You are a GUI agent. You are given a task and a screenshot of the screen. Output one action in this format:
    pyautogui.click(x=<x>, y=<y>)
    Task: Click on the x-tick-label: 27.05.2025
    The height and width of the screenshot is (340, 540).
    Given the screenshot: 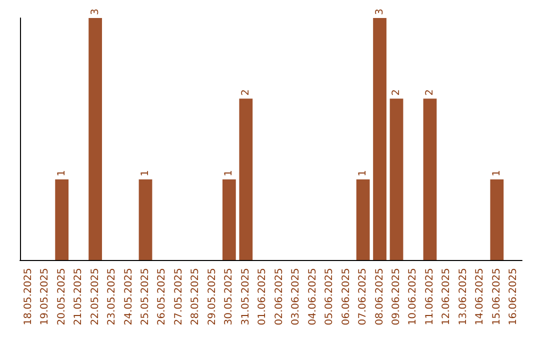 What is the action you would take?
    pyautogui.click(x=178, y=297)
    